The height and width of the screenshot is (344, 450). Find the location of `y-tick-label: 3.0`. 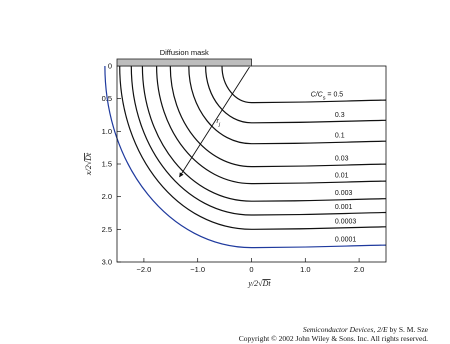

y-tick-label: 3.0 is located at coordinates (107, 262).